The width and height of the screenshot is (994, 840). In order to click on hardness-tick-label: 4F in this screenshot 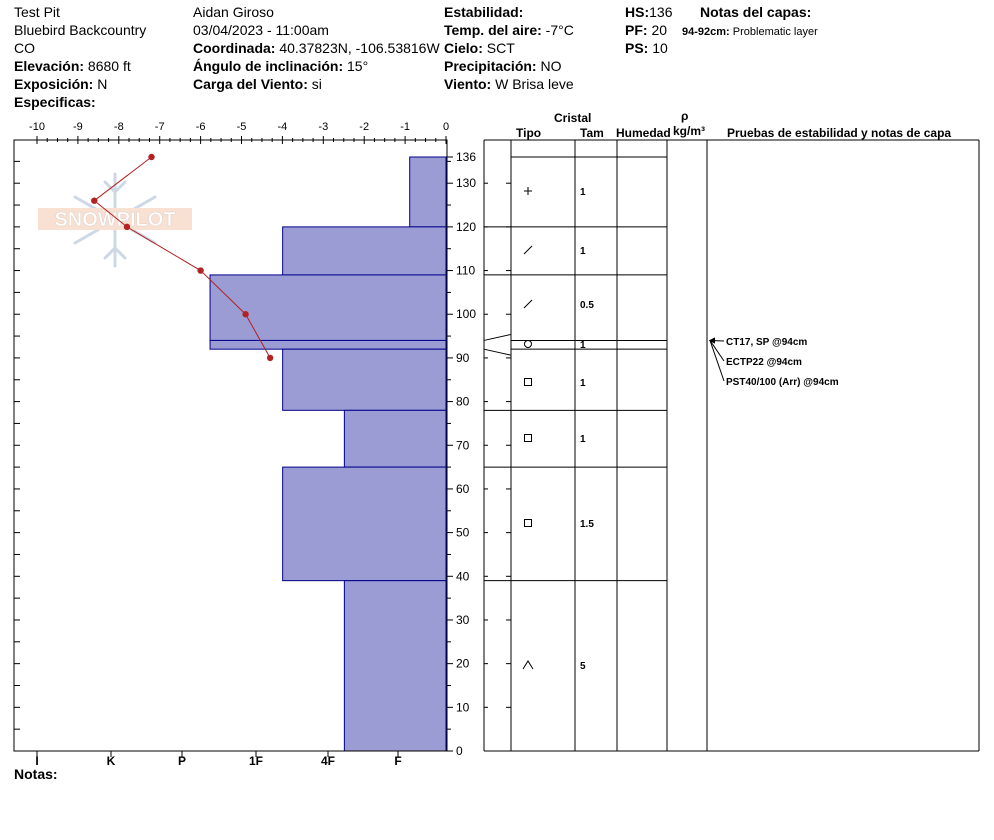, I will do `click(328, 761)`.